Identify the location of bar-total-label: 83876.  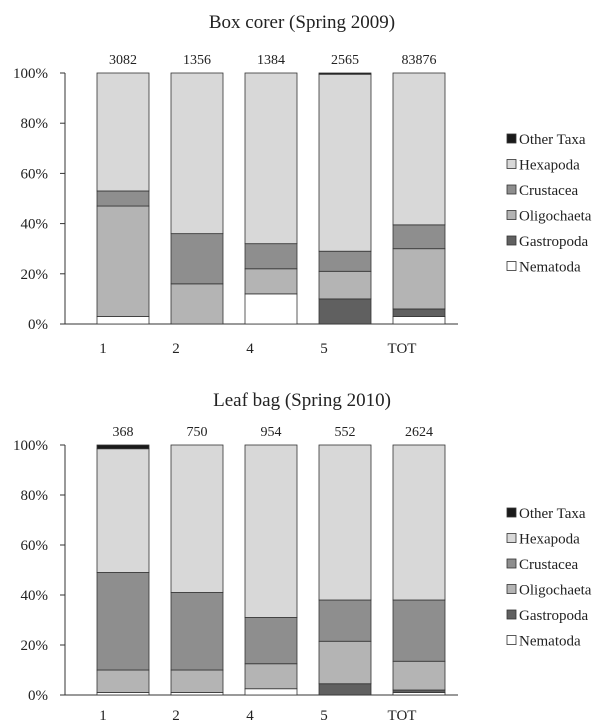
(419, 60).